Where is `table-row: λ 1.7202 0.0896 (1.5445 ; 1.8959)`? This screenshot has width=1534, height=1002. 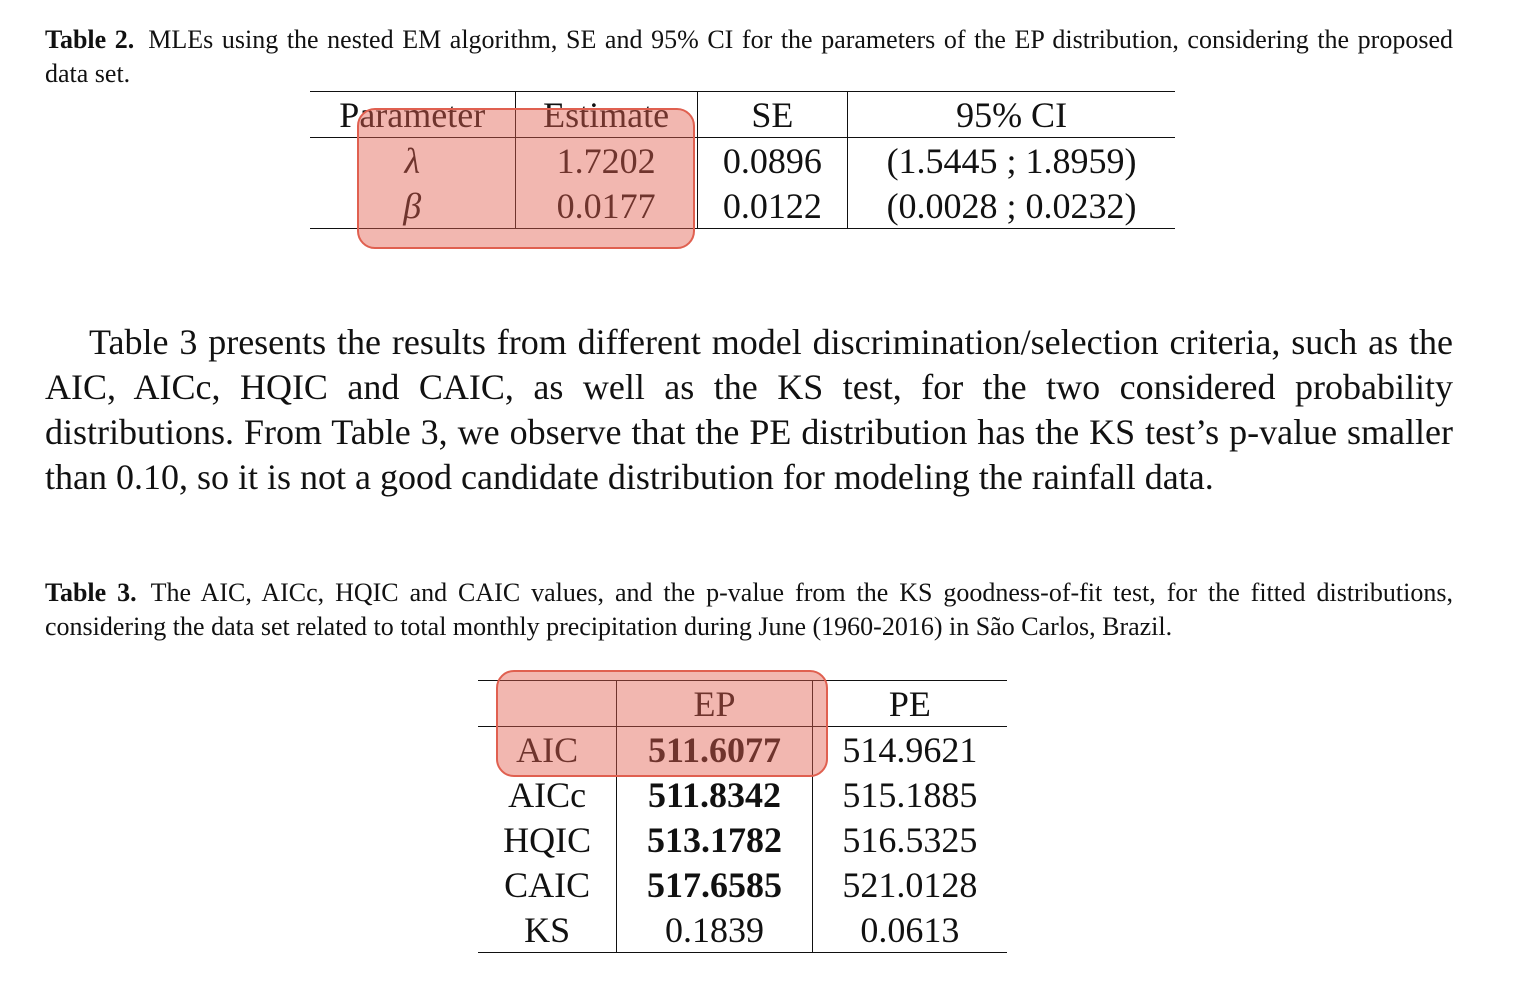 table-row: λ 1.7202 0.0896 (1.5445 ; 1.8959) is located at coordinates (742, 160).